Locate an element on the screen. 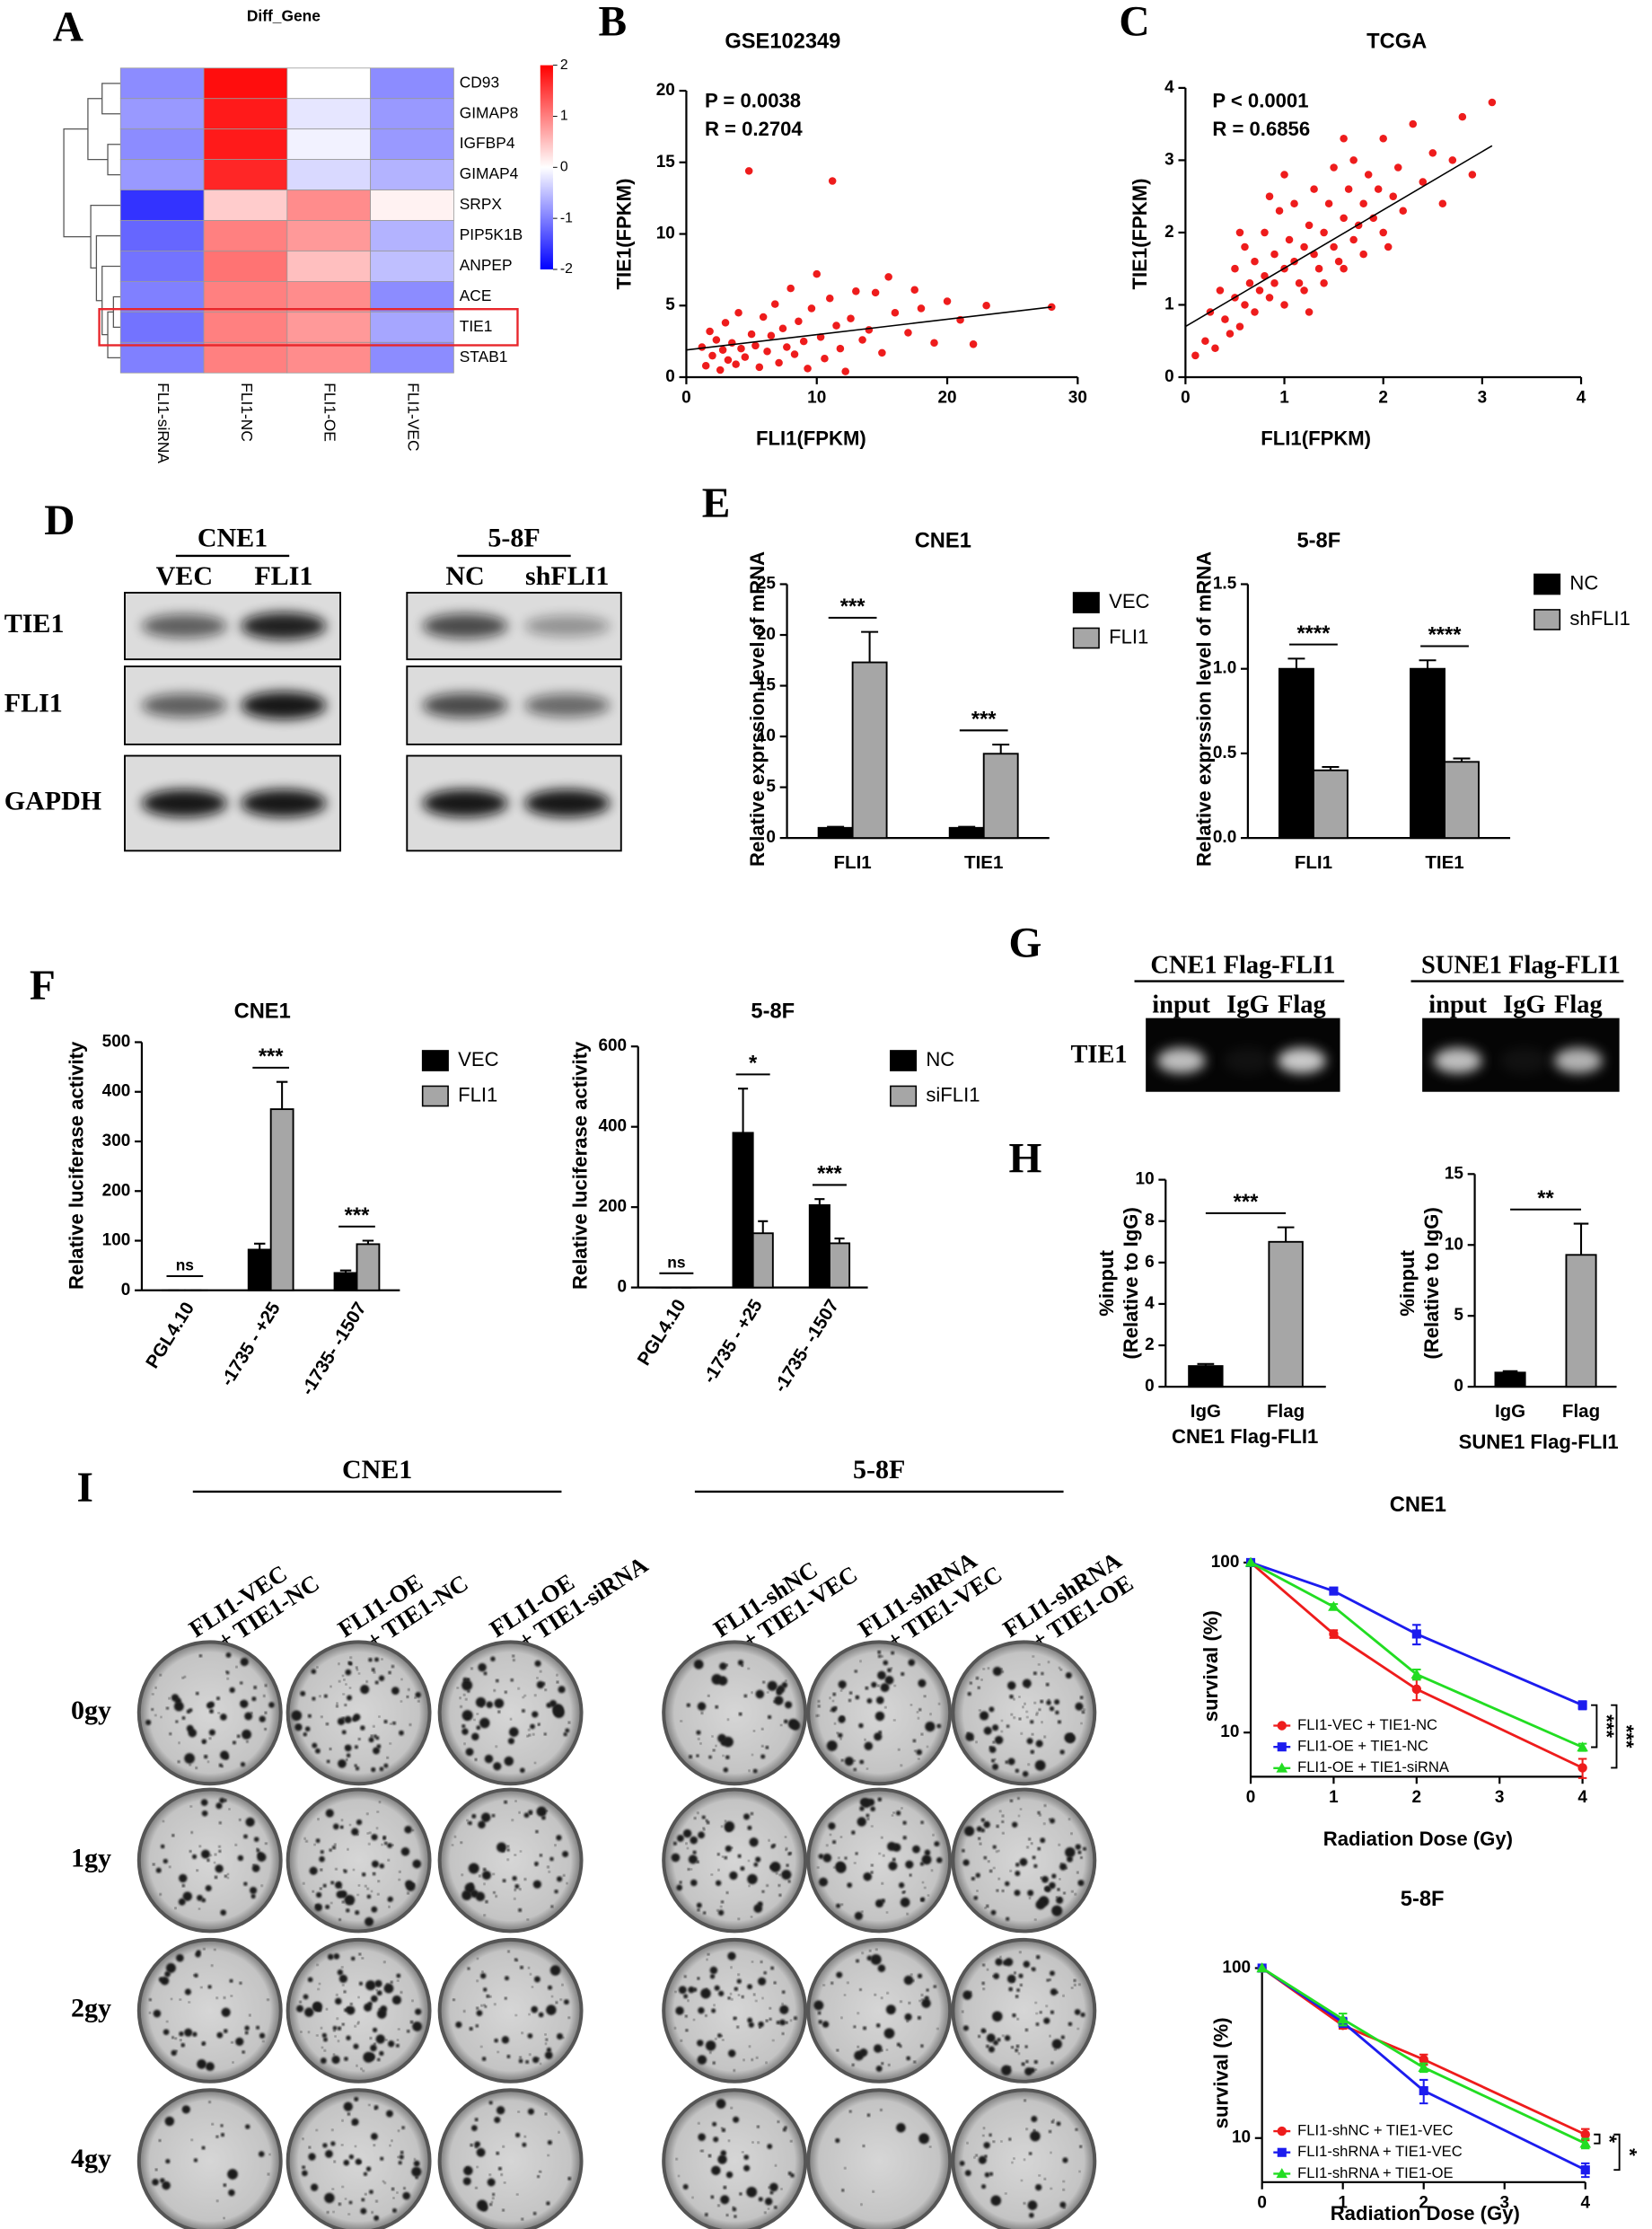 Image resolution: width=1652 pixels, height=2229 pixels. blot-group: 5-8F is located at coordinates (514, 537).